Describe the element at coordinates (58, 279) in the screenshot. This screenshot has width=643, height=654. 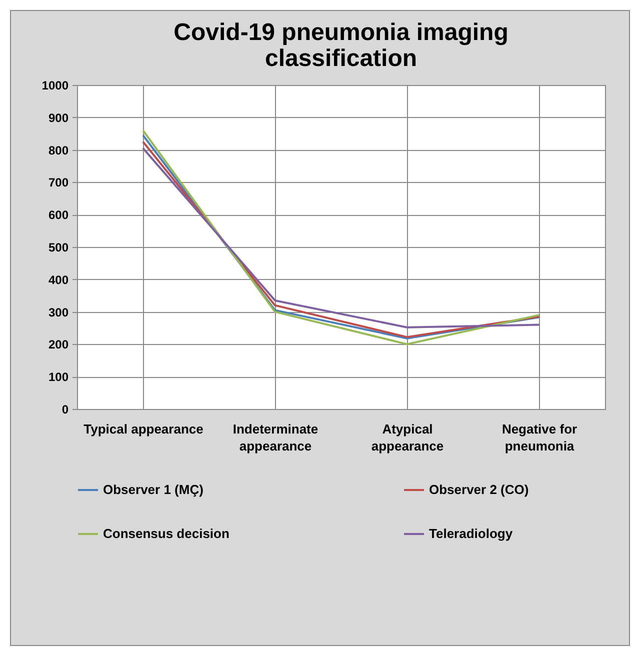
I see `y-tick-label: 400` at that location.